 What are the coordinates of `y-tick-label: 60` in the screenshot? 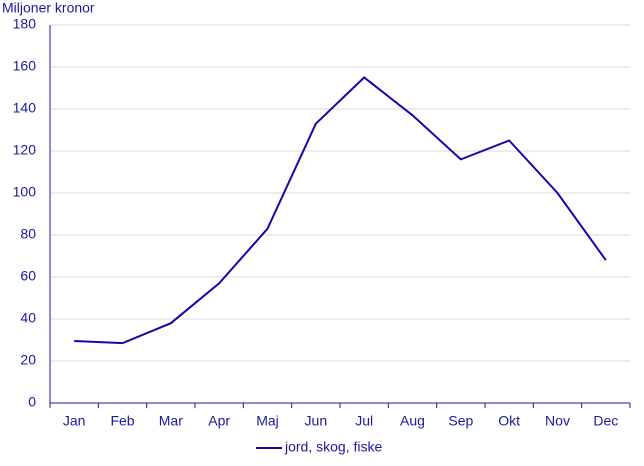 It's located at (28, 276).